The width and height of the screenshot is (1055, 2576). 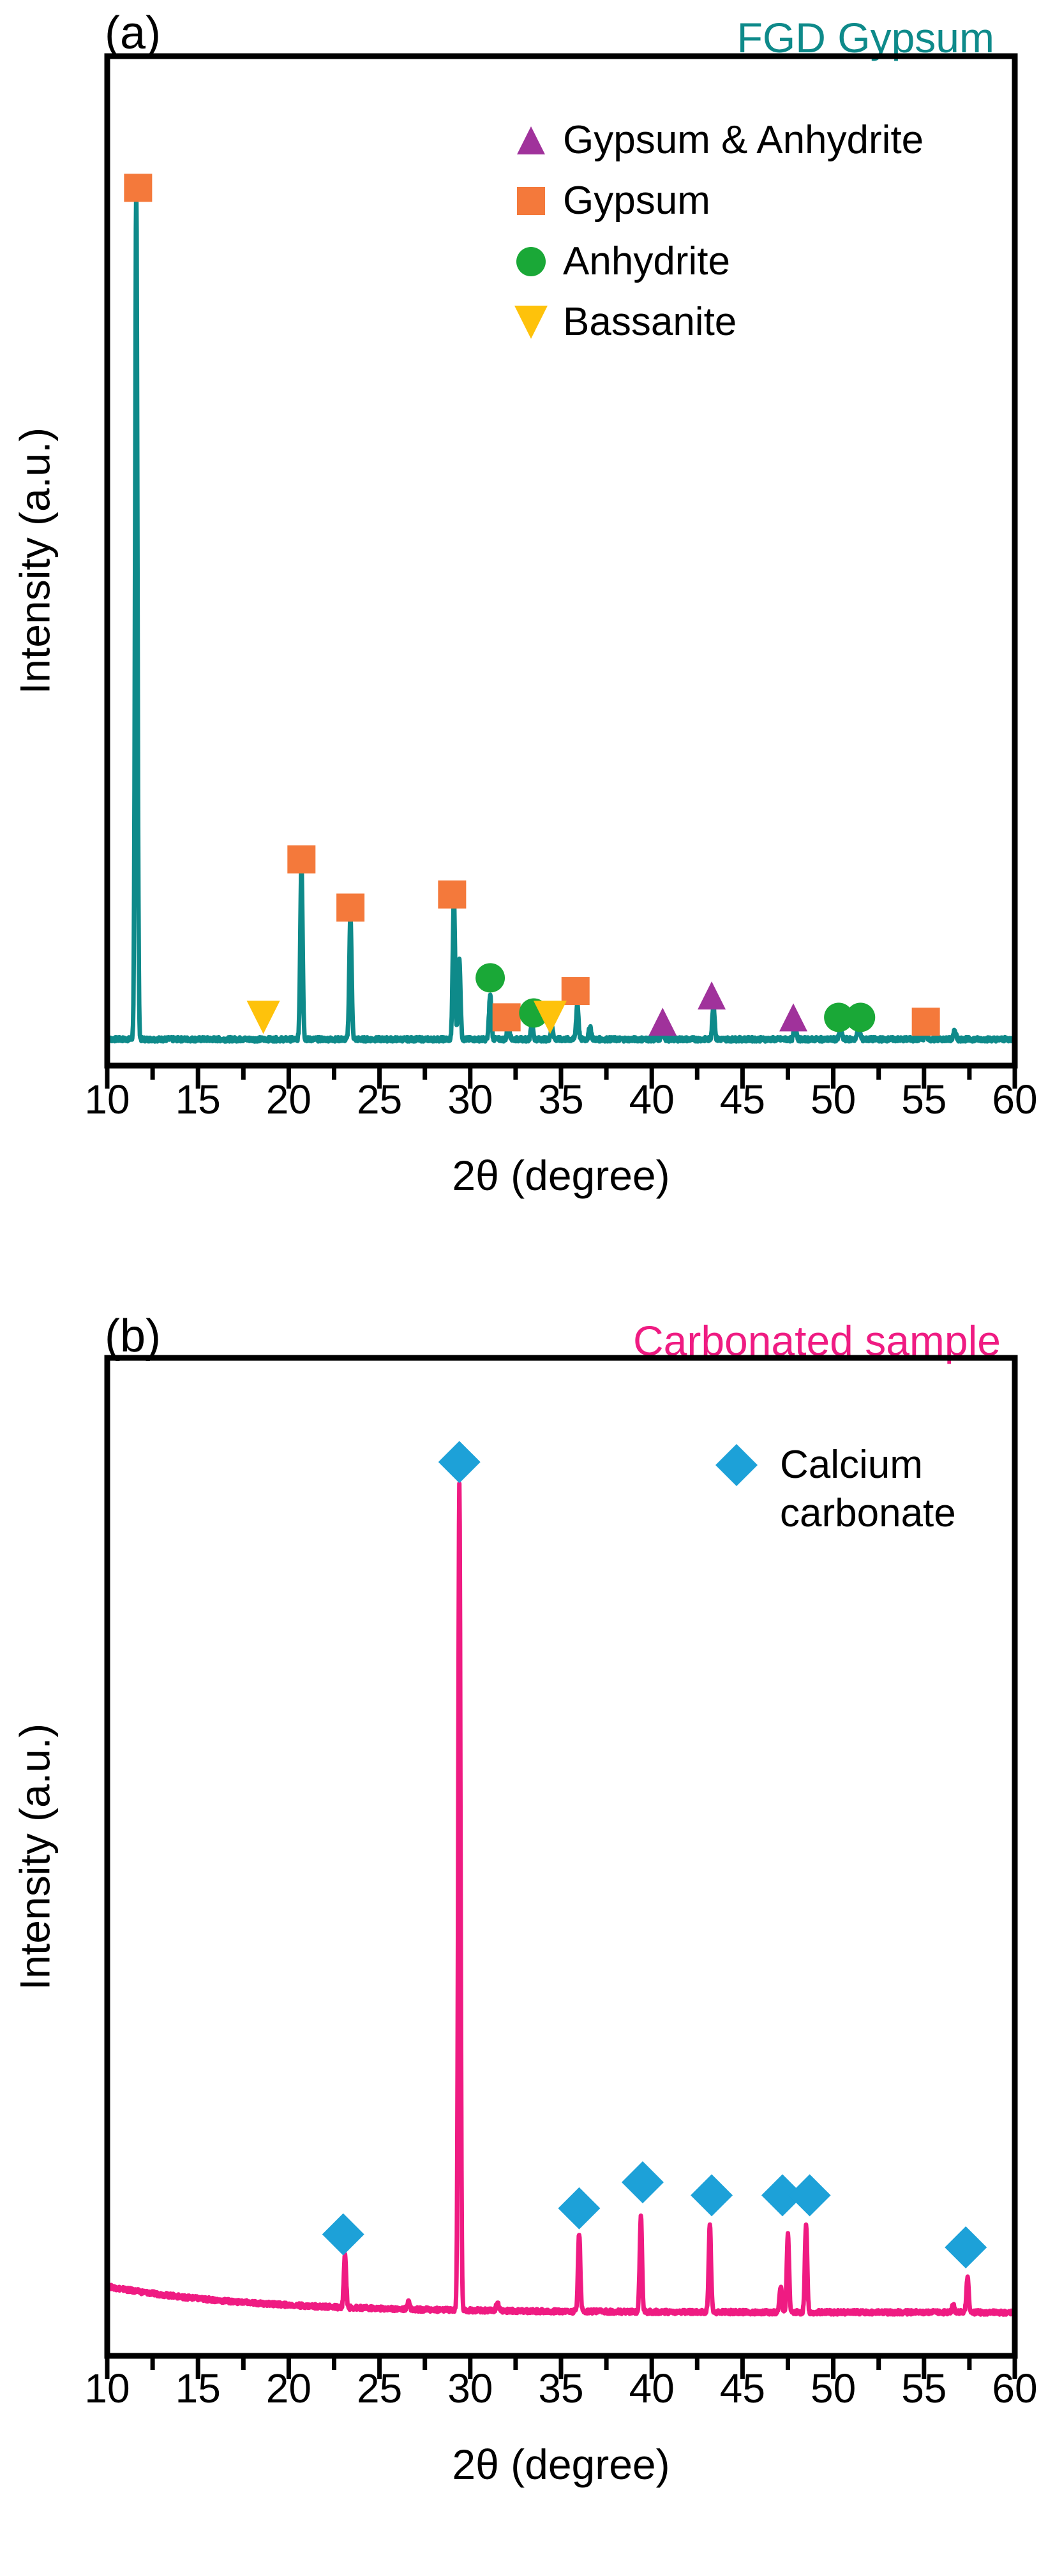 What do you see at coordinates (133, 33) in the screenshot?
I see `panel-label: (a)` at bounding box center [133, 33].